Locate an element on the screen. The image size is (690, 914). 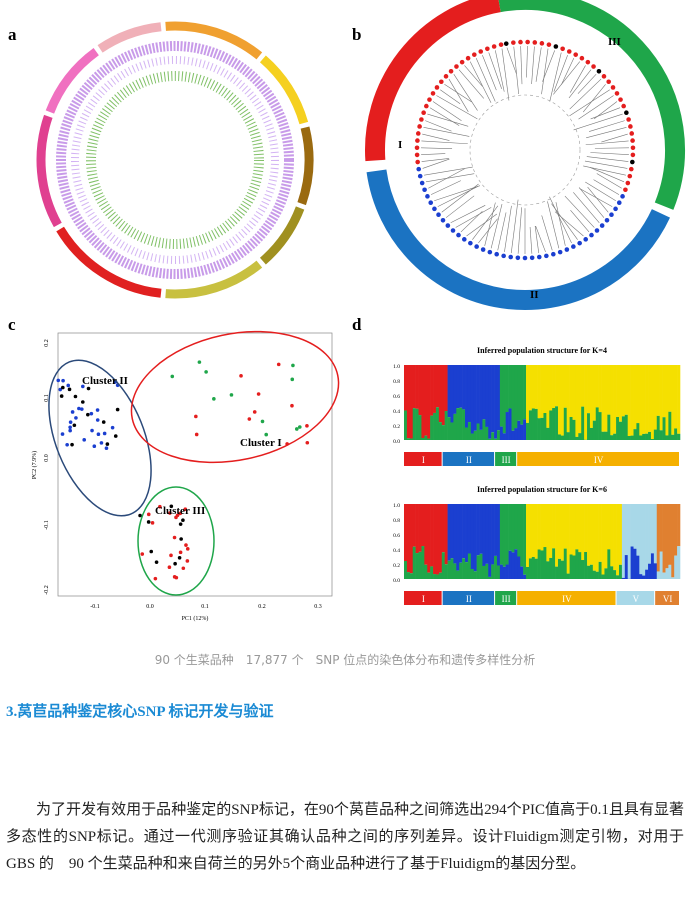
cluster-label: III is located at coordinates (614, 42).